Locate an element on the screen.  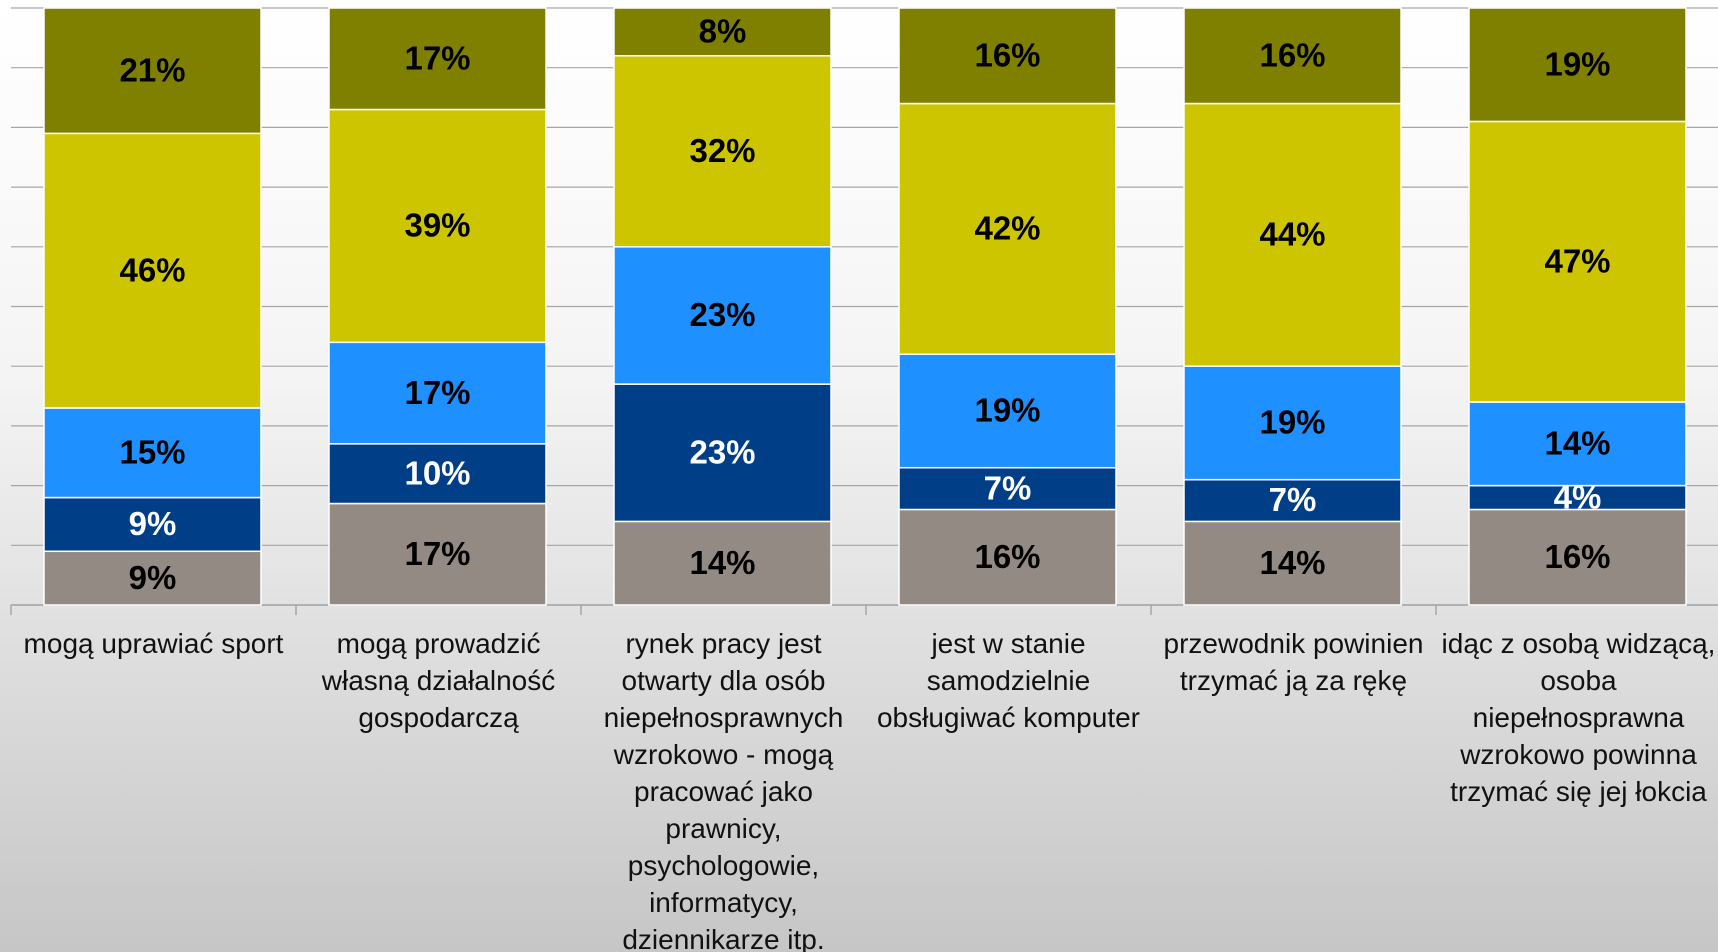
value-label: 32% is located at coordinates (722, 150).